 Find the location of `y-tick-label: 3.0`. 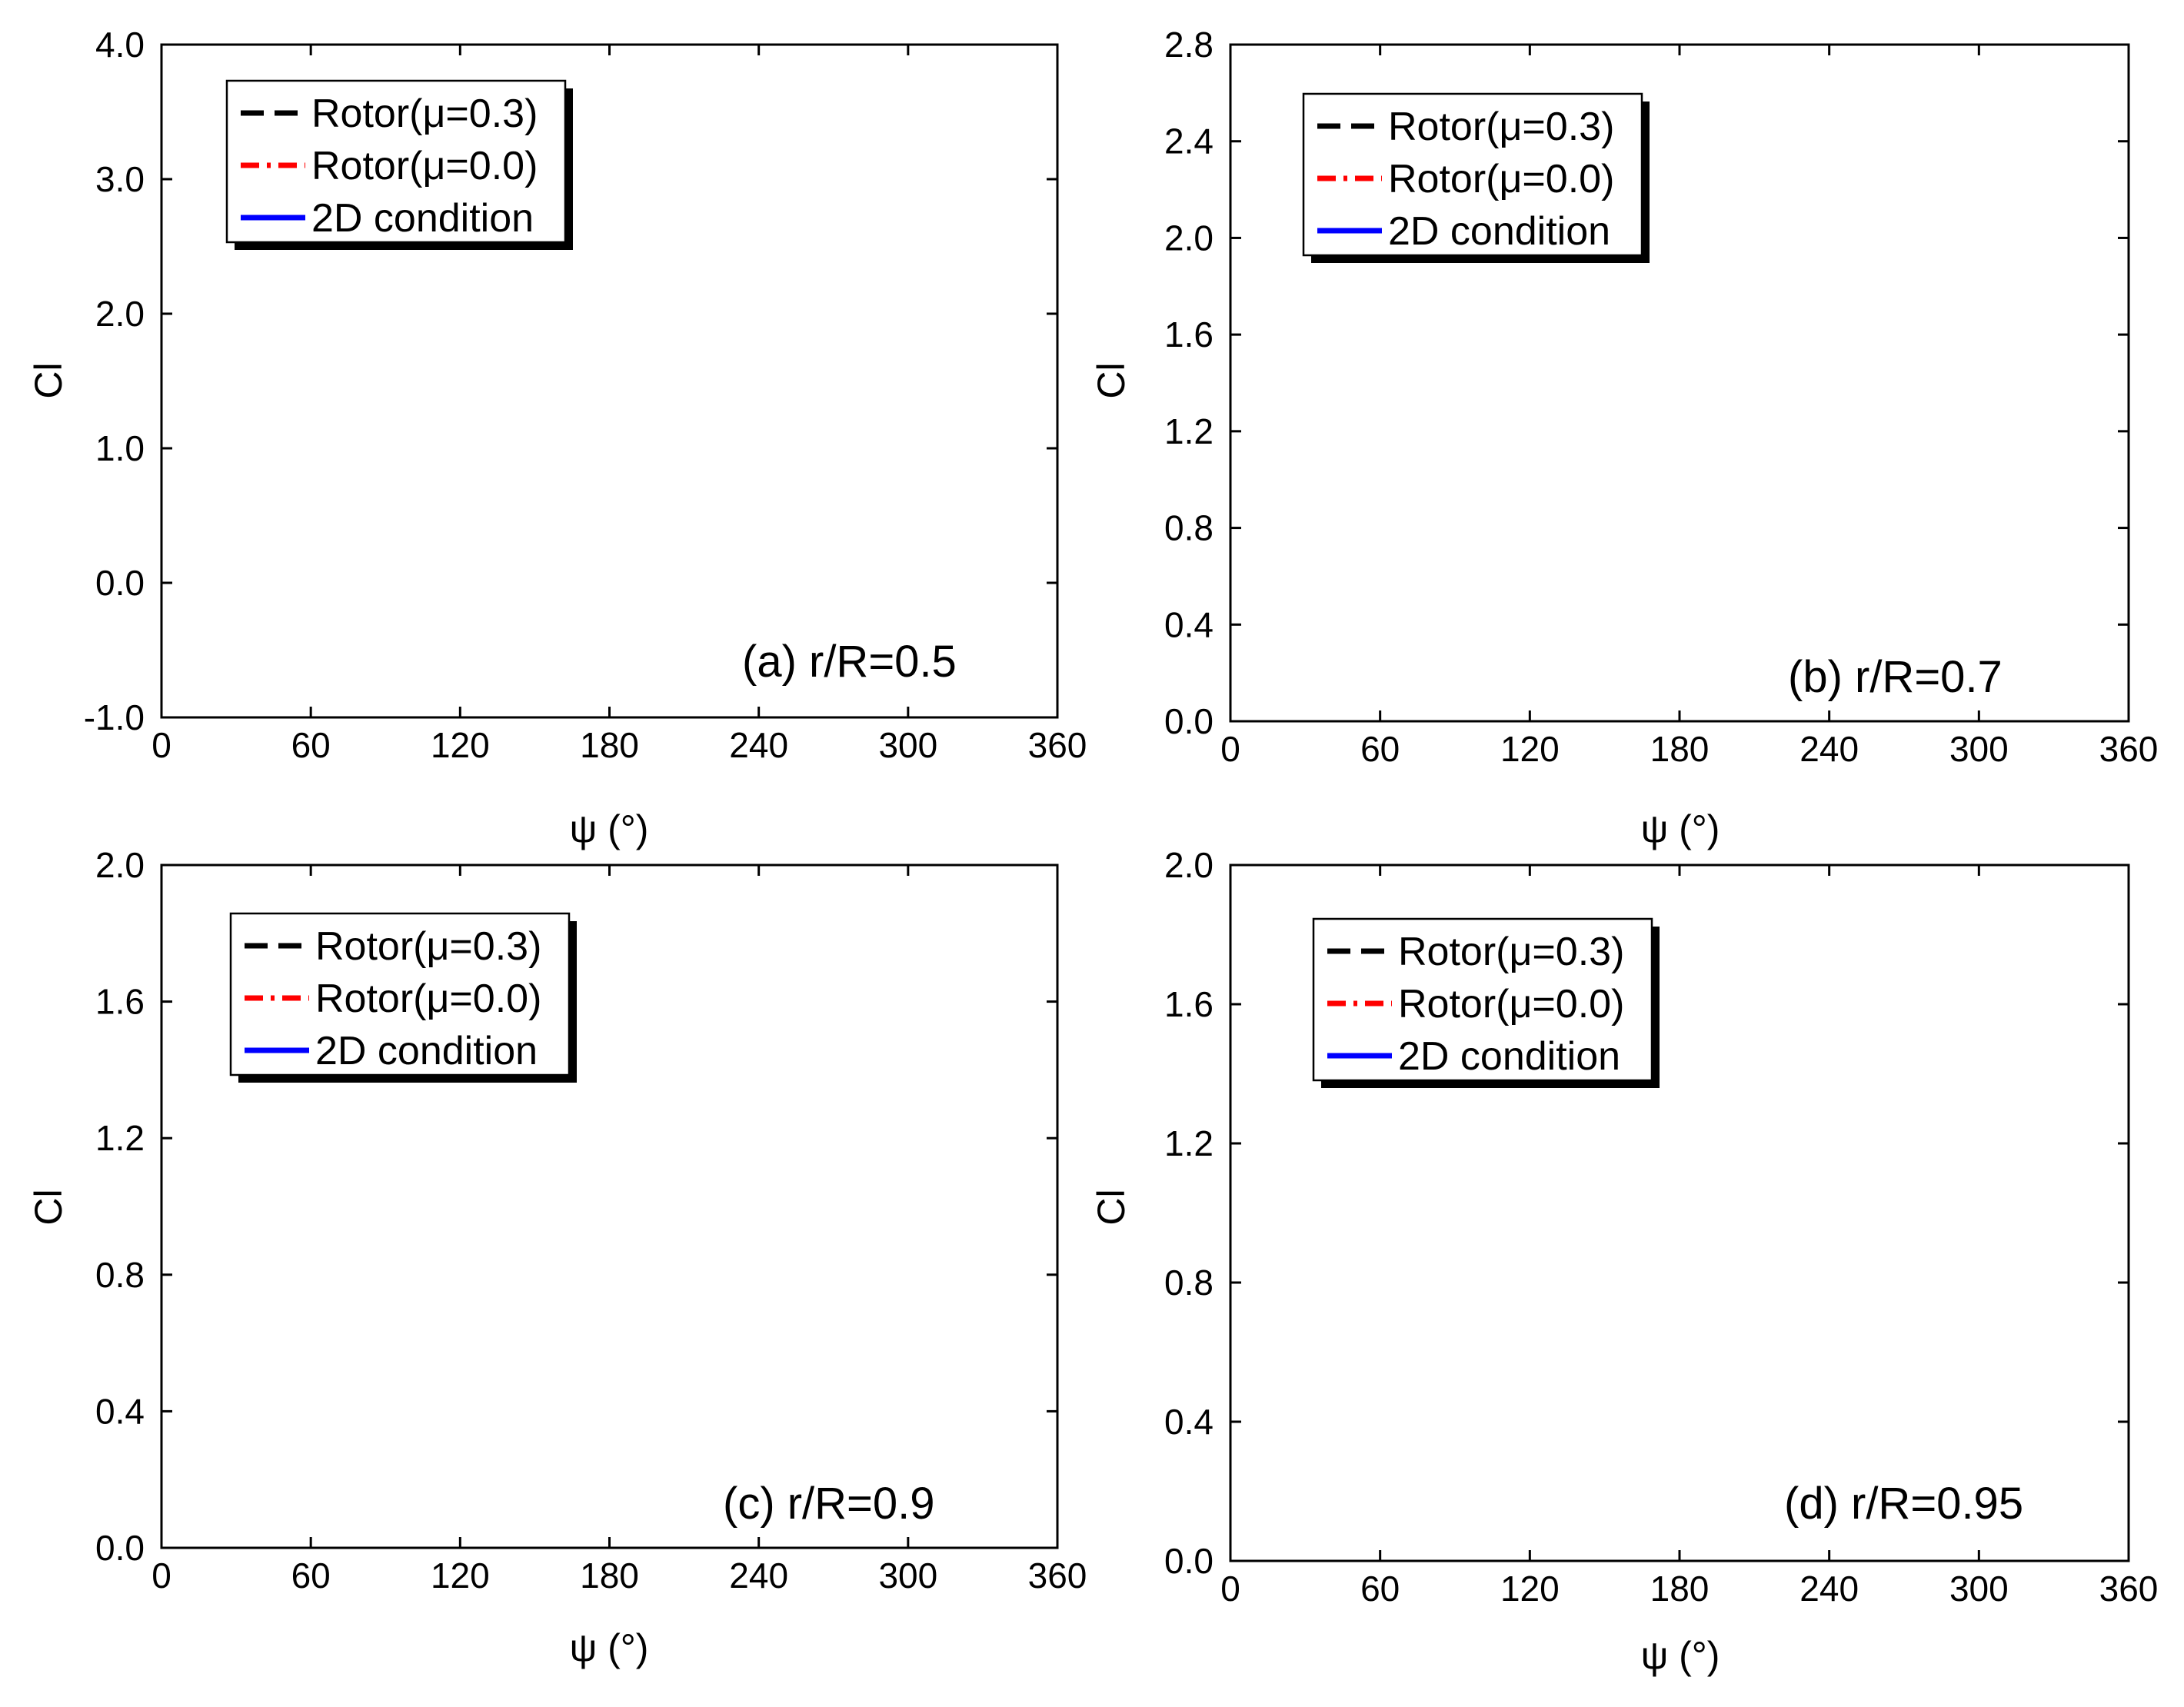

y-tick-label: 3.0 is located at coordinates (120, 179).